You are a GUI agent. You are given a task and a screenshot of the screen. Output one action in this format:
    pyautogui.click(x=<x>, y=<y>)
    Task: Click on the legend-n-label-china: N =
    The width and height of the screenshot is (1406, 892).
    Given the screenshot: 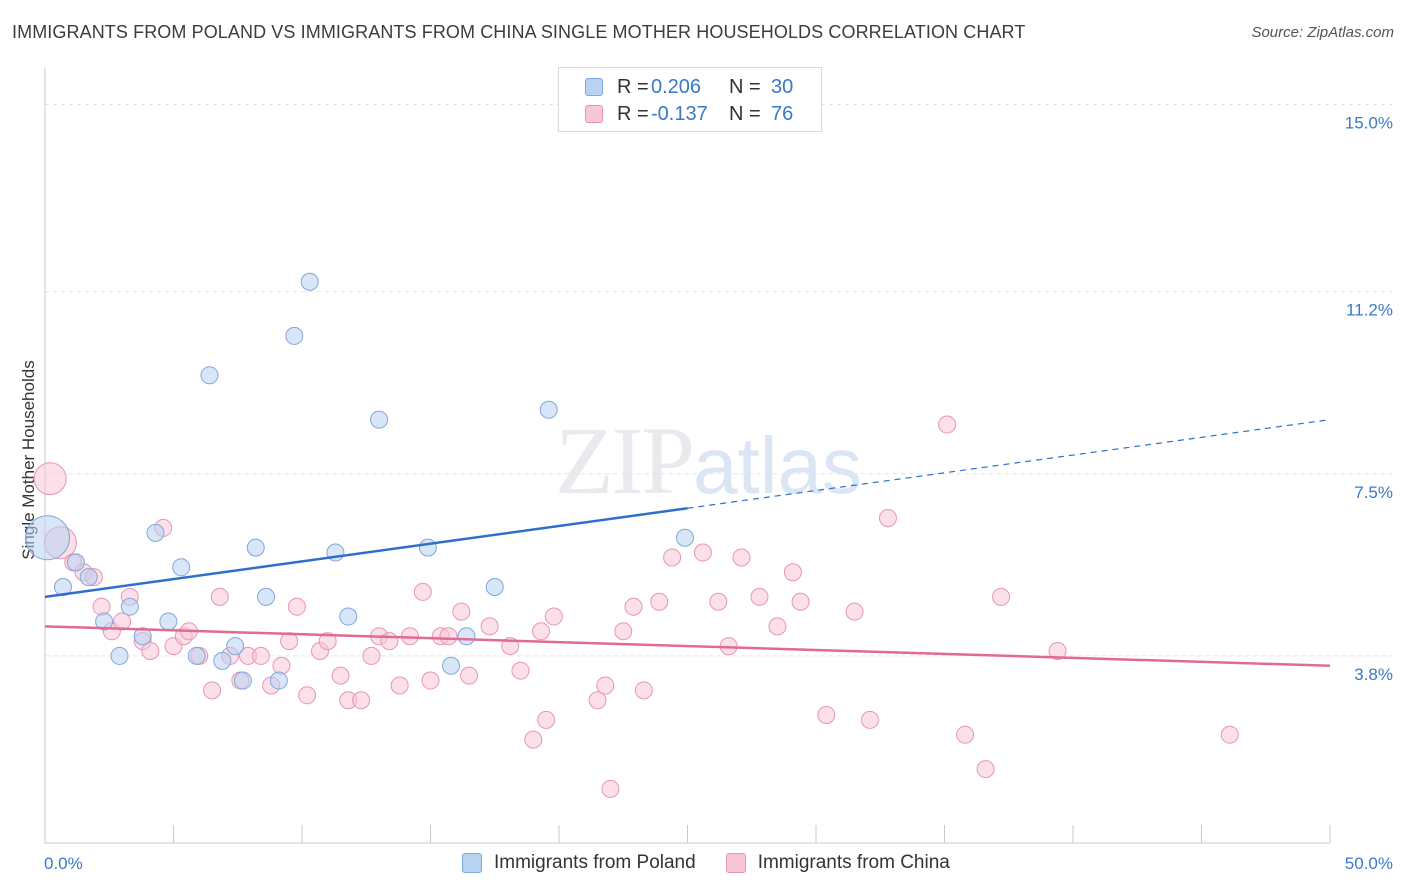 What is the action you would take?
    pyautogui.click(x=745, y=113)
    